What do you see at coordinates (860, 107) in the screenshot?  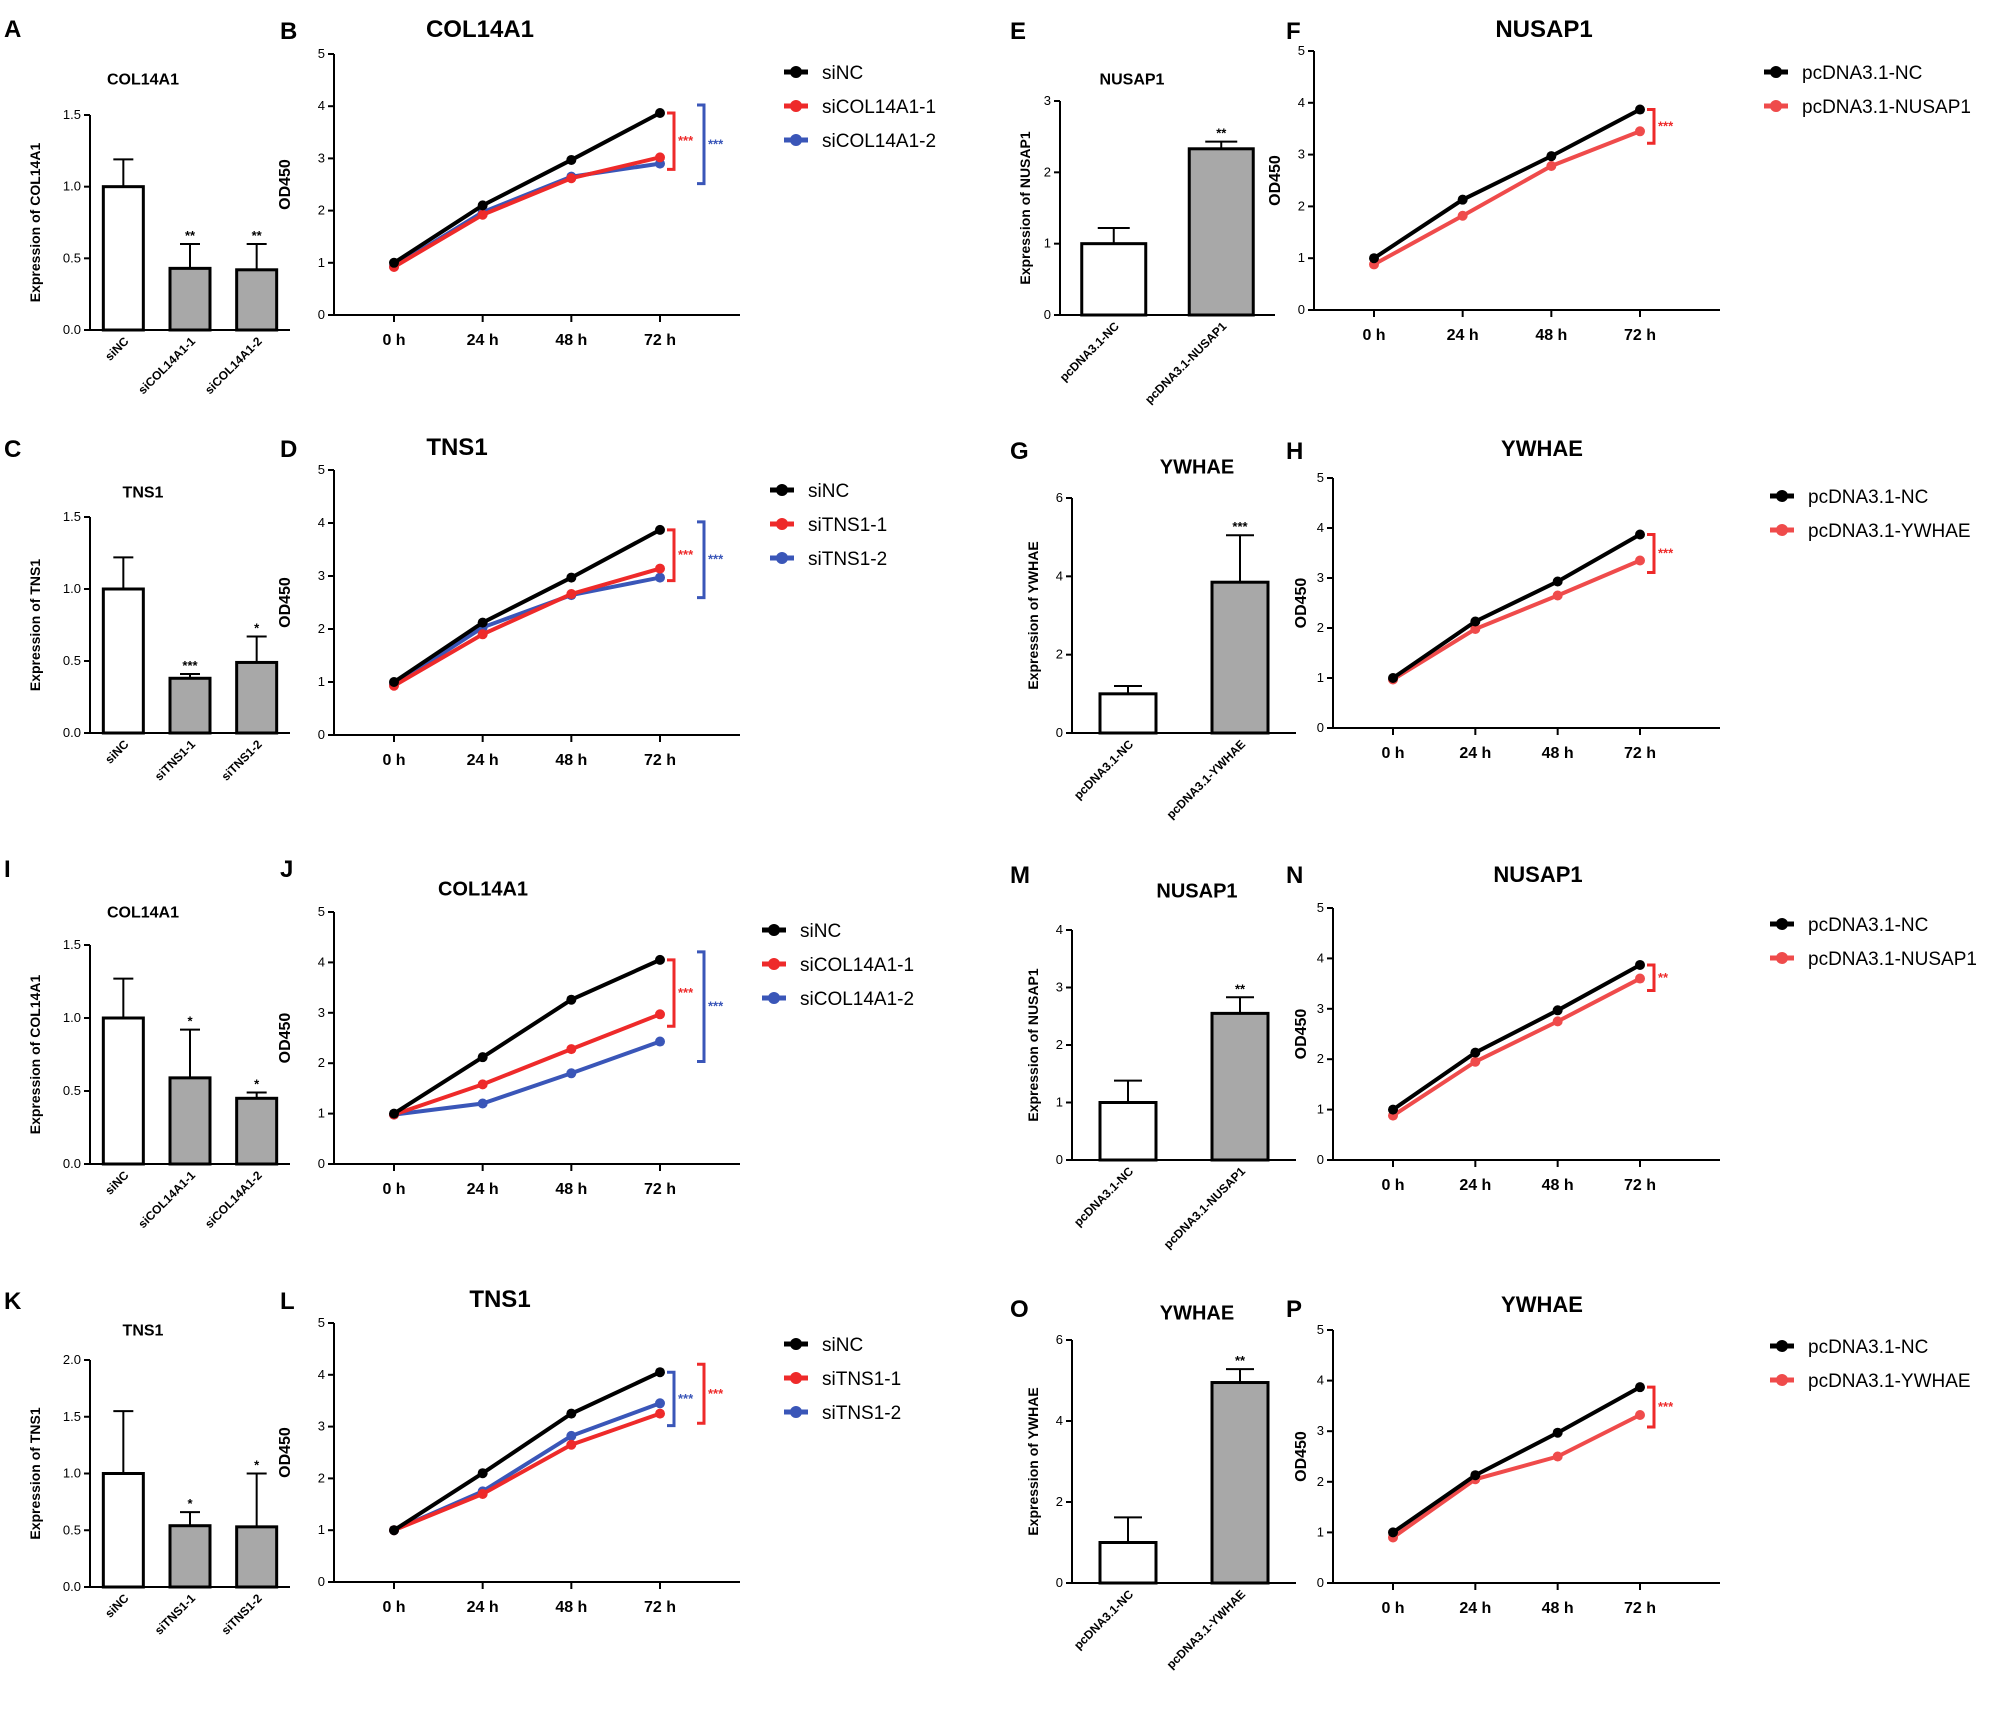 I see `legend-item: siCOL14A1-1` at bounding box center [860, 107].